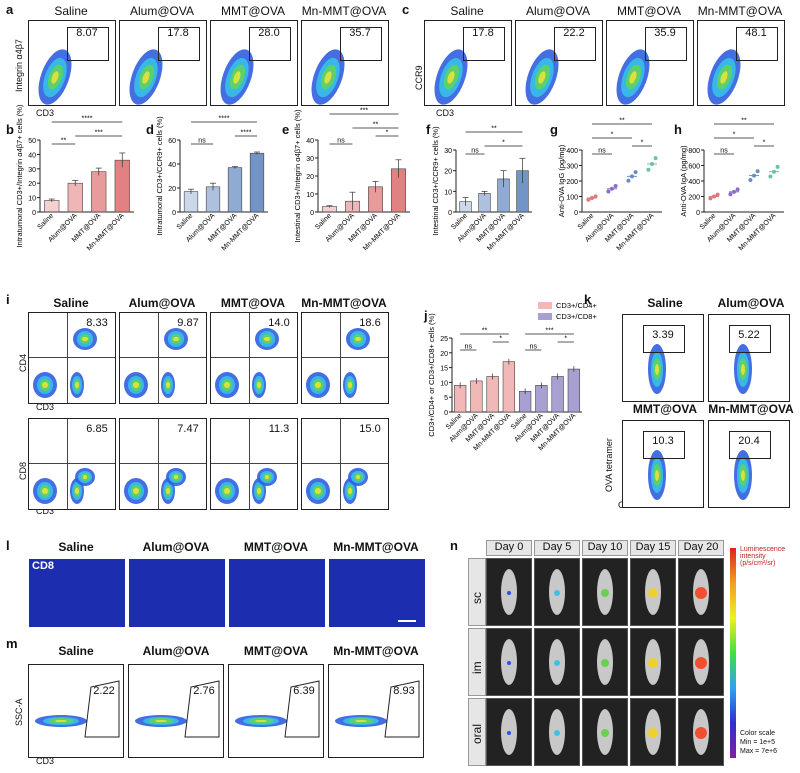 This screenshot has height=773, width=800. I want to click on y-tick-label: 40, so click(172, 165).